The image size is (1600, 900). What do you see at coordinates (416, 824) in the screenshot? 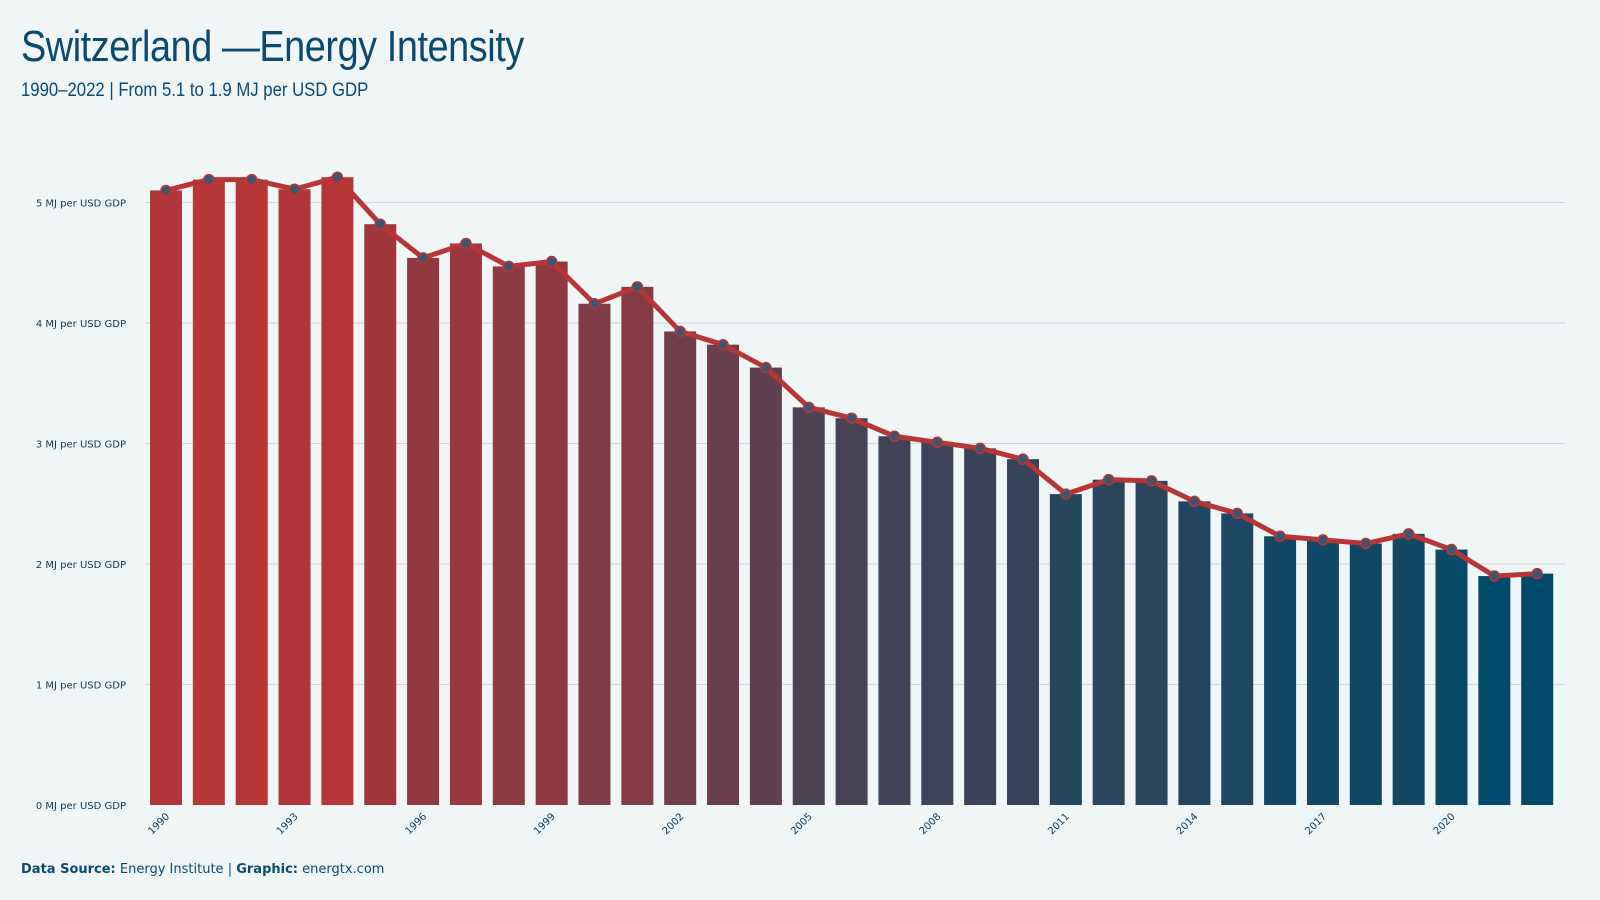
I see `x-tick-label: 1996` at bounding box center [416, 824].